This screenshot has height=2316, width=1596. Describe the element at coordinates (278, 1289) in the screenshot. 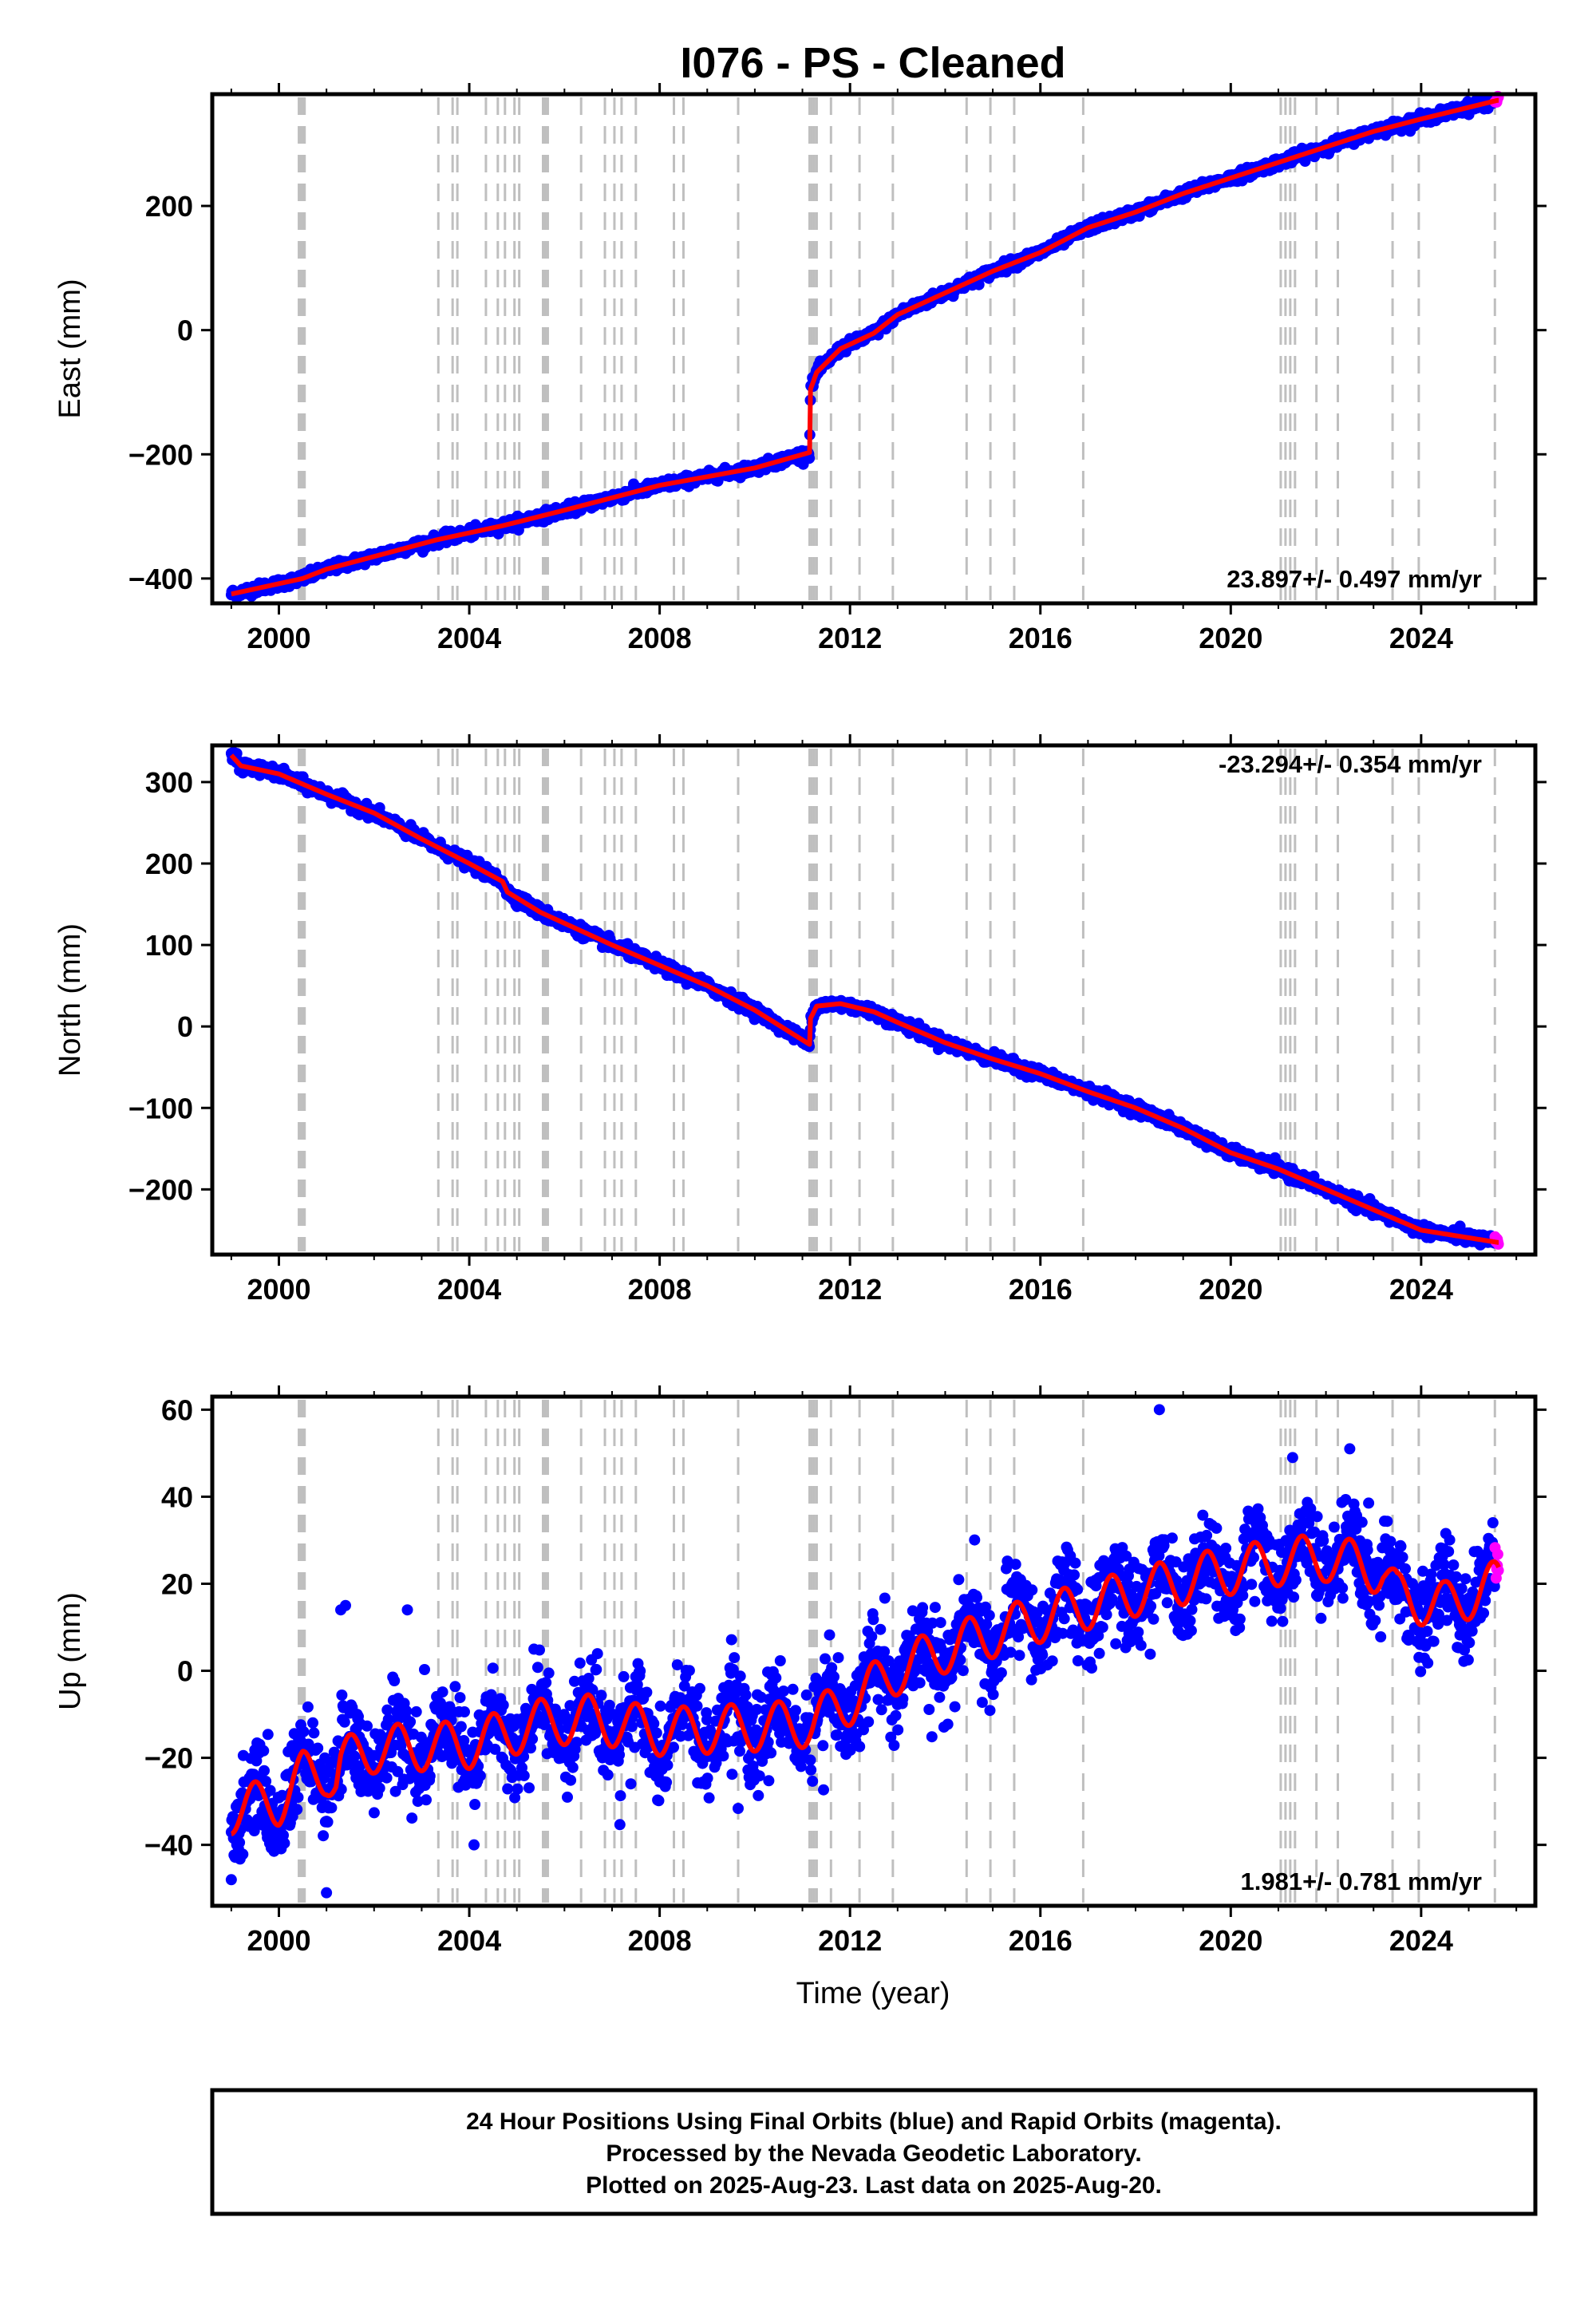

I see `north-xtick-label: 2000` at that location.